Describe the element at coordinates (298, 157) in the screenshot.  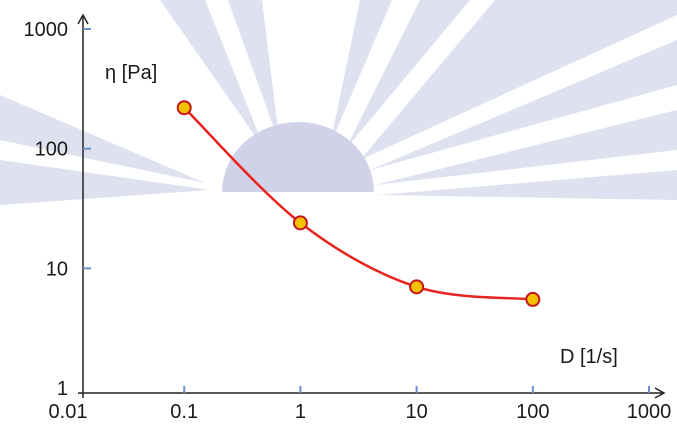
I see `watermark-dome` at that location.